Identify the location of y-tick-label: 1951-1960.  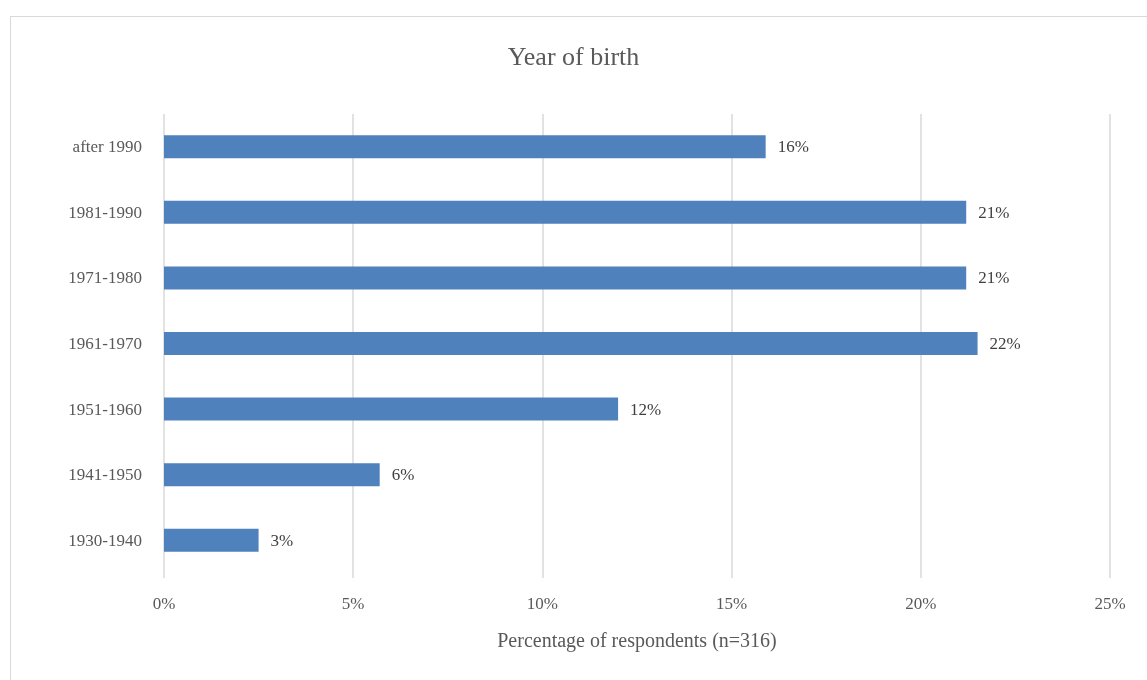
(105, 409).